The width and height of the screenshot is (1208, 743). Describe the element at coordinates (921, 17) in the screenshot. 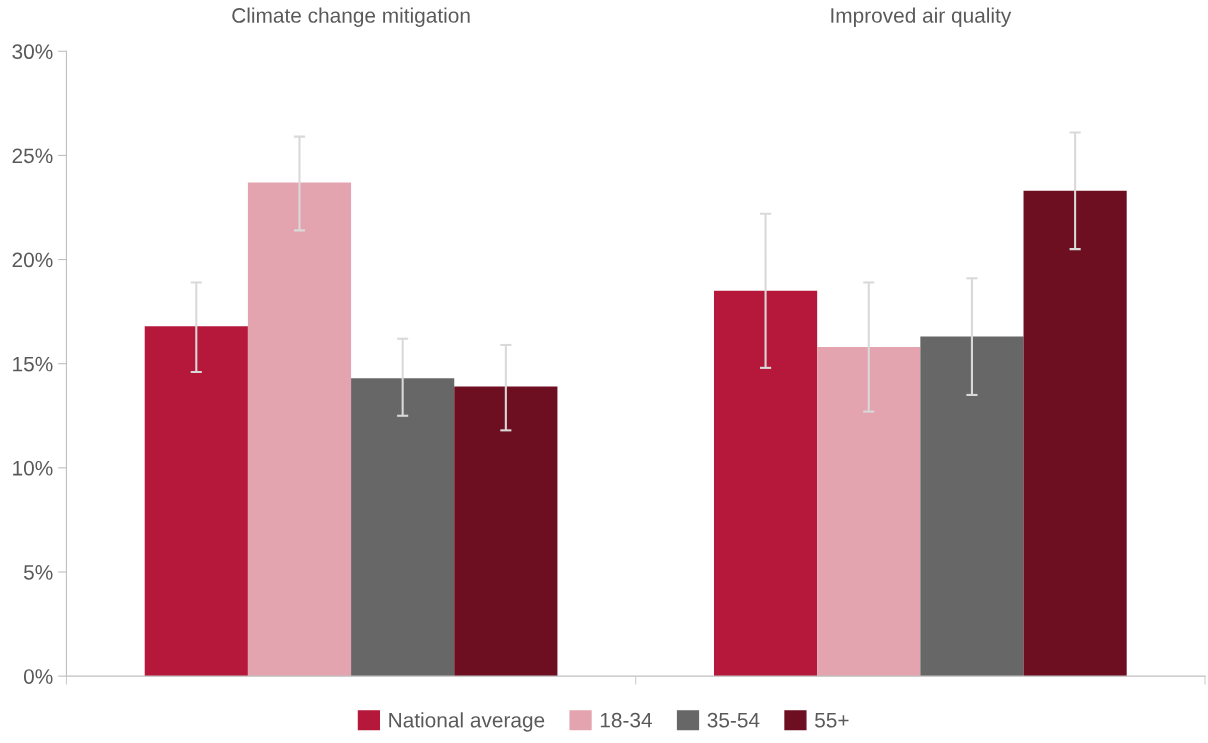

I see `x-tick-label: Improved air quality` at that location.